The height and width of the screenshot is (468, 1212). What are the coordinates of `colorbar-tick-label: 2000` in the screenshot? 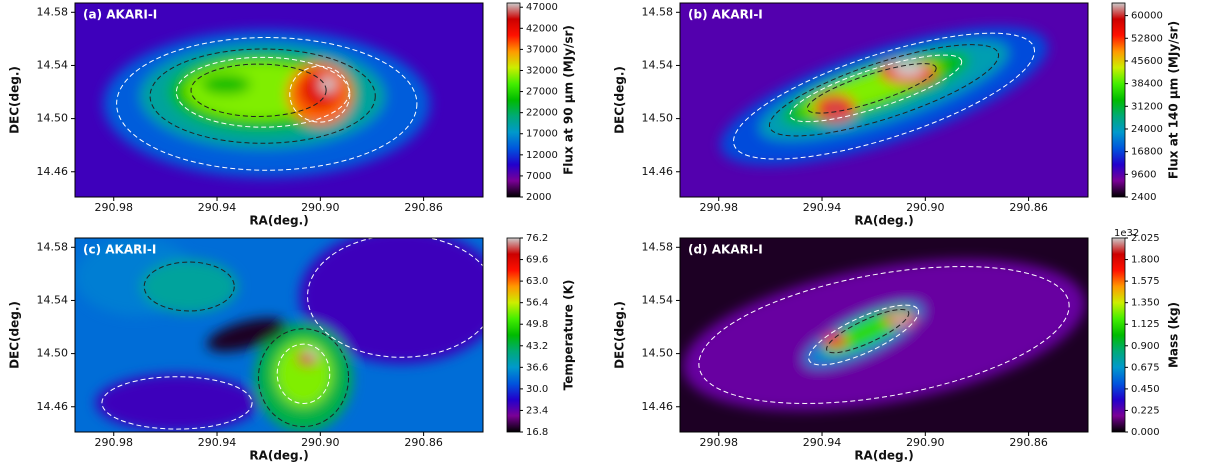 It's located at (538, 197).